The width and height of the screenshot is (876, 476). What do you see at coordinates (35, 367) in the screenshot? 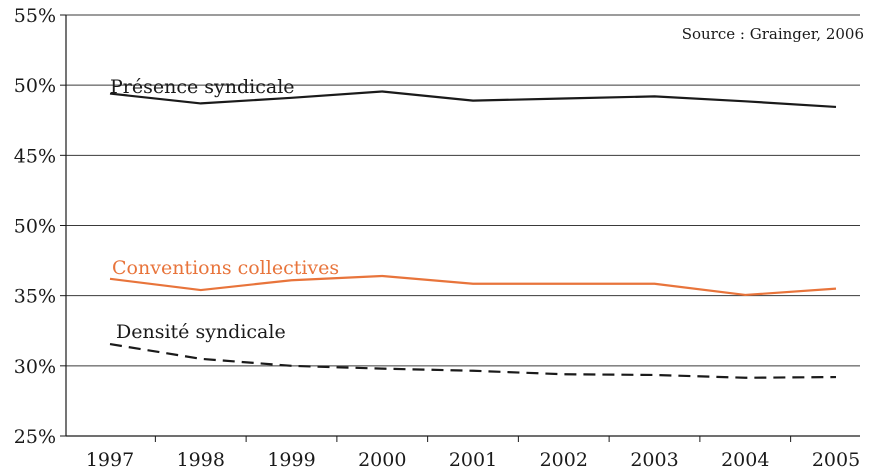
I see `y-tick-label: 30%` at bounding box center [35, 367].